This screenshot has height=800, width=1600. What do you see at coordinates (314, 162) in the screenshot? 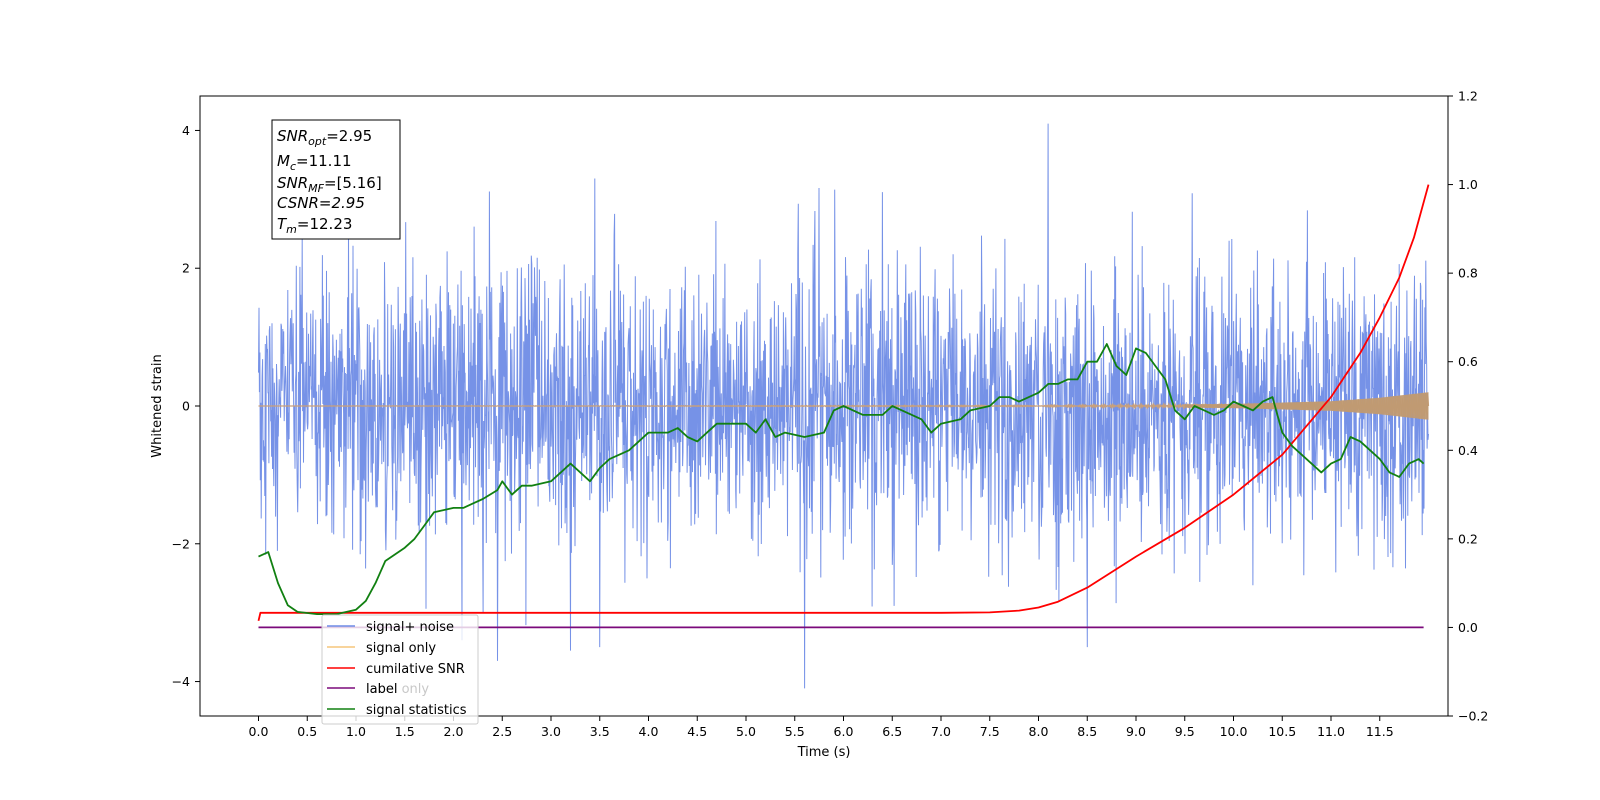
I see `annotation-mc: Mc=11.11` at bounding box center [314, 162].